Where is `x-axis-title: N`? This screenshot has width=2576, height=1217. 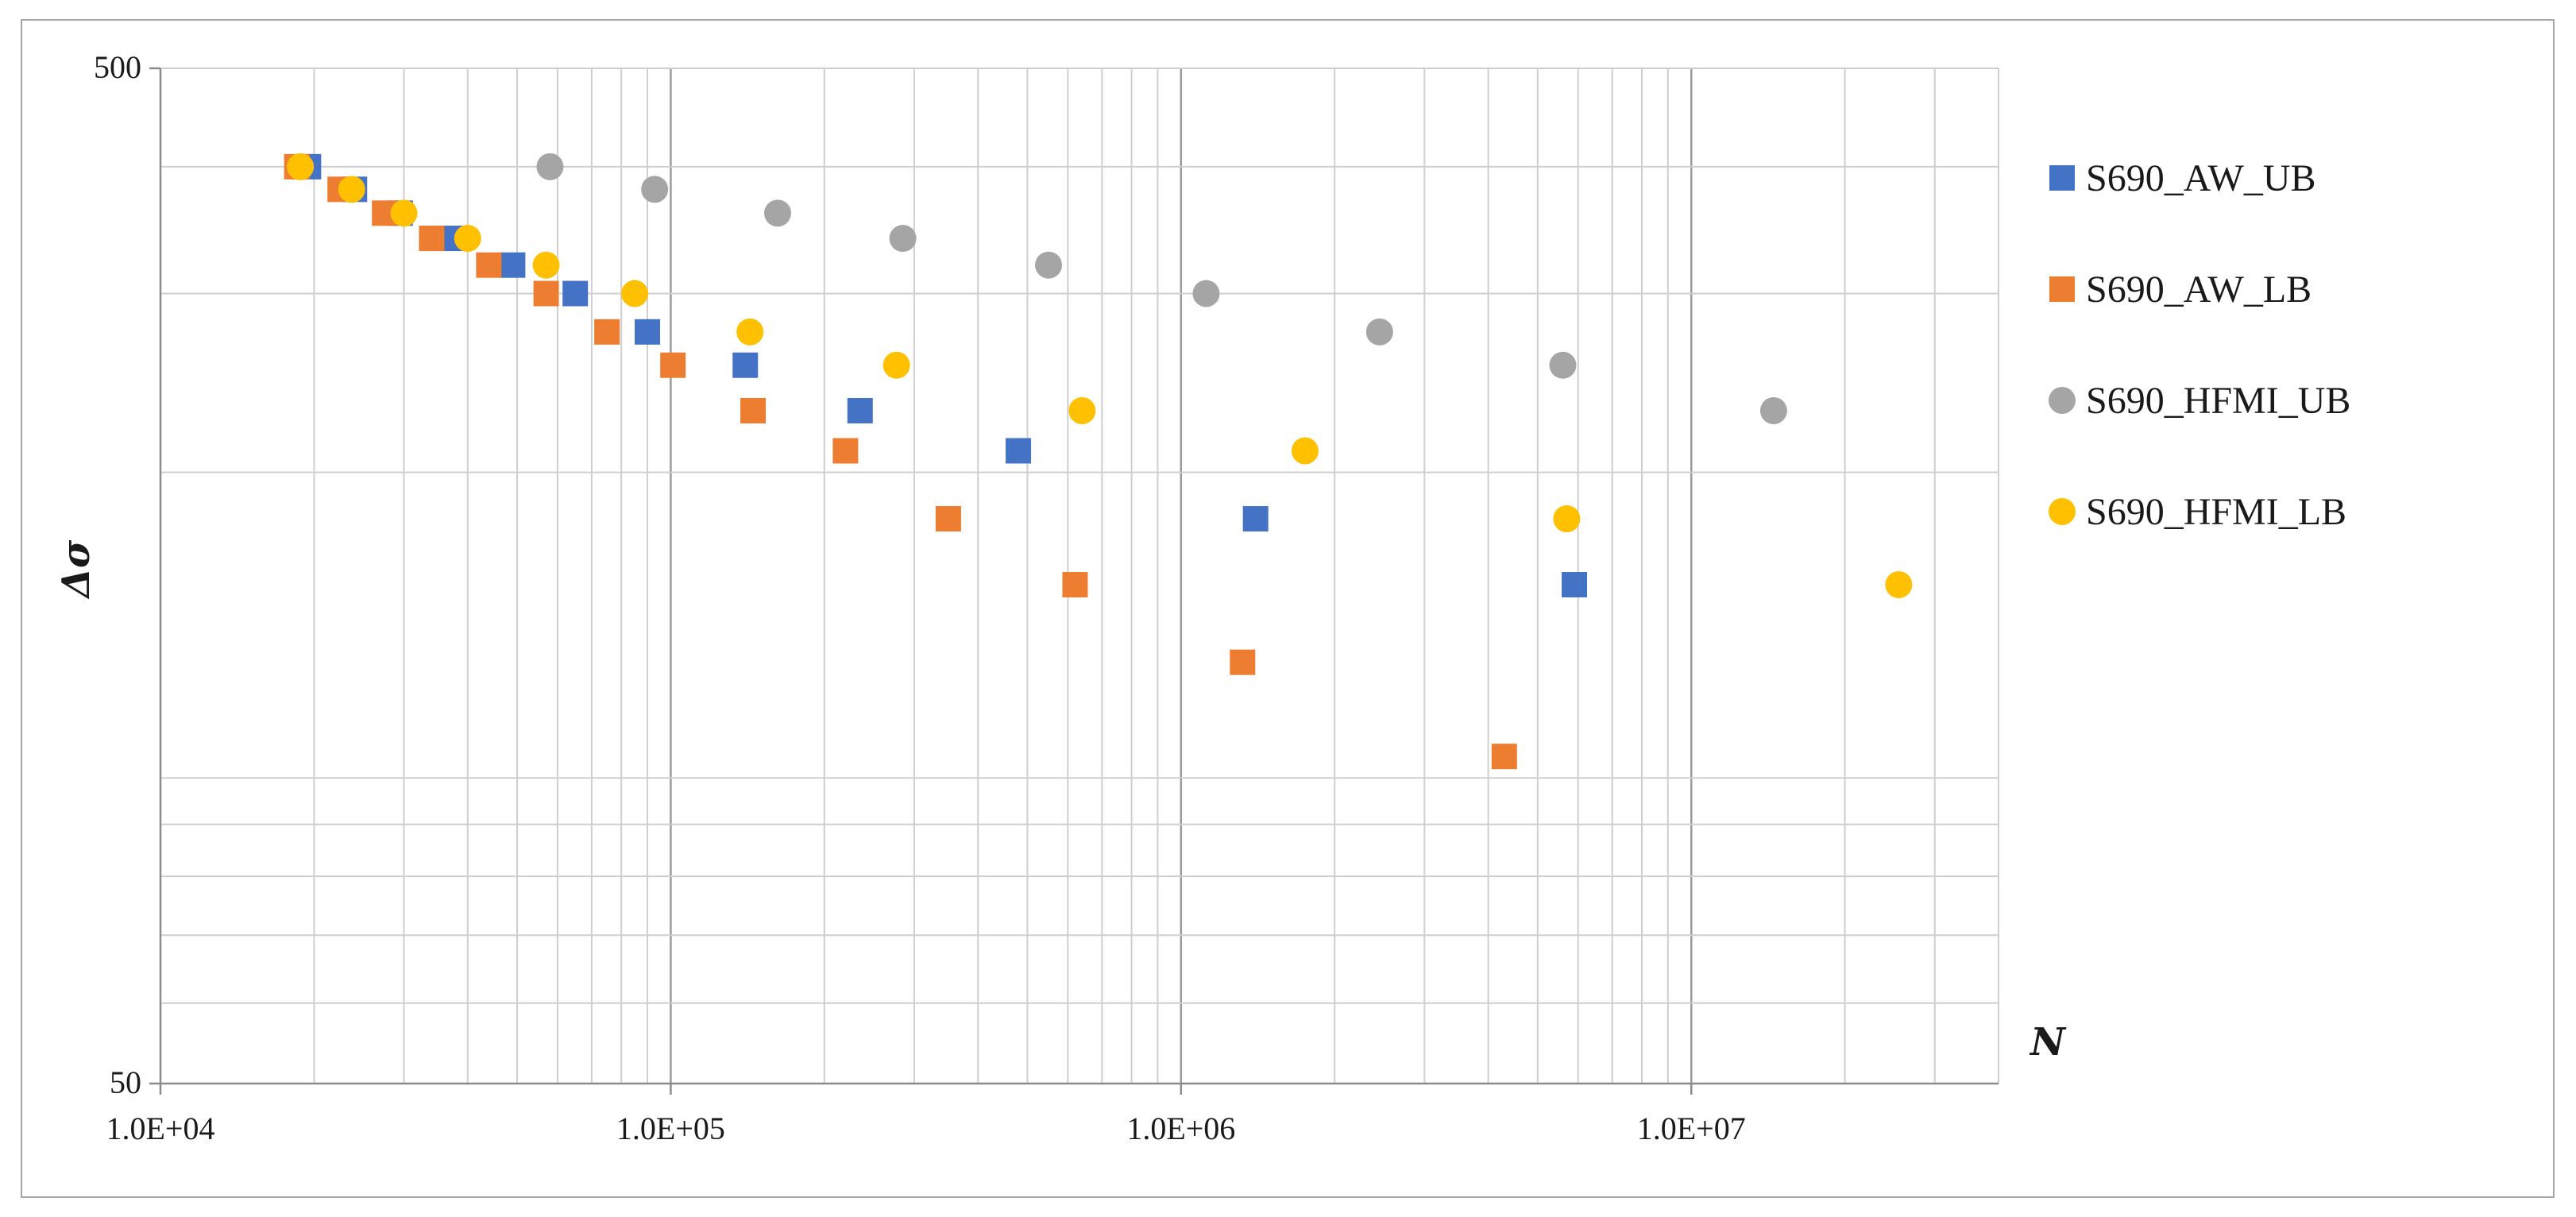
x-axis-title: N is located at coordinates (2048, 1042).